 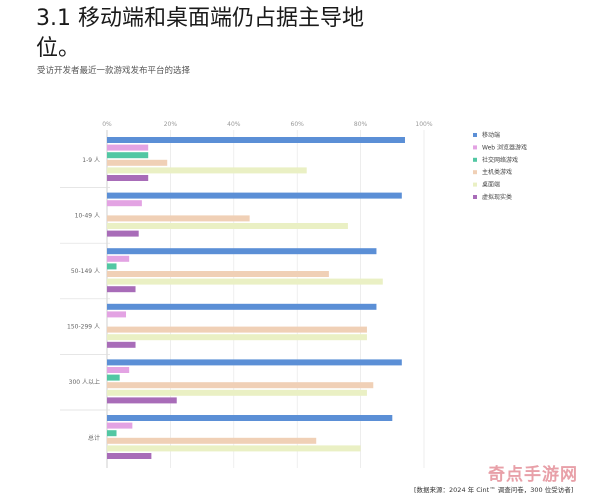 I want to click on x-tick-label: 40%, so click(x=234, y=124).